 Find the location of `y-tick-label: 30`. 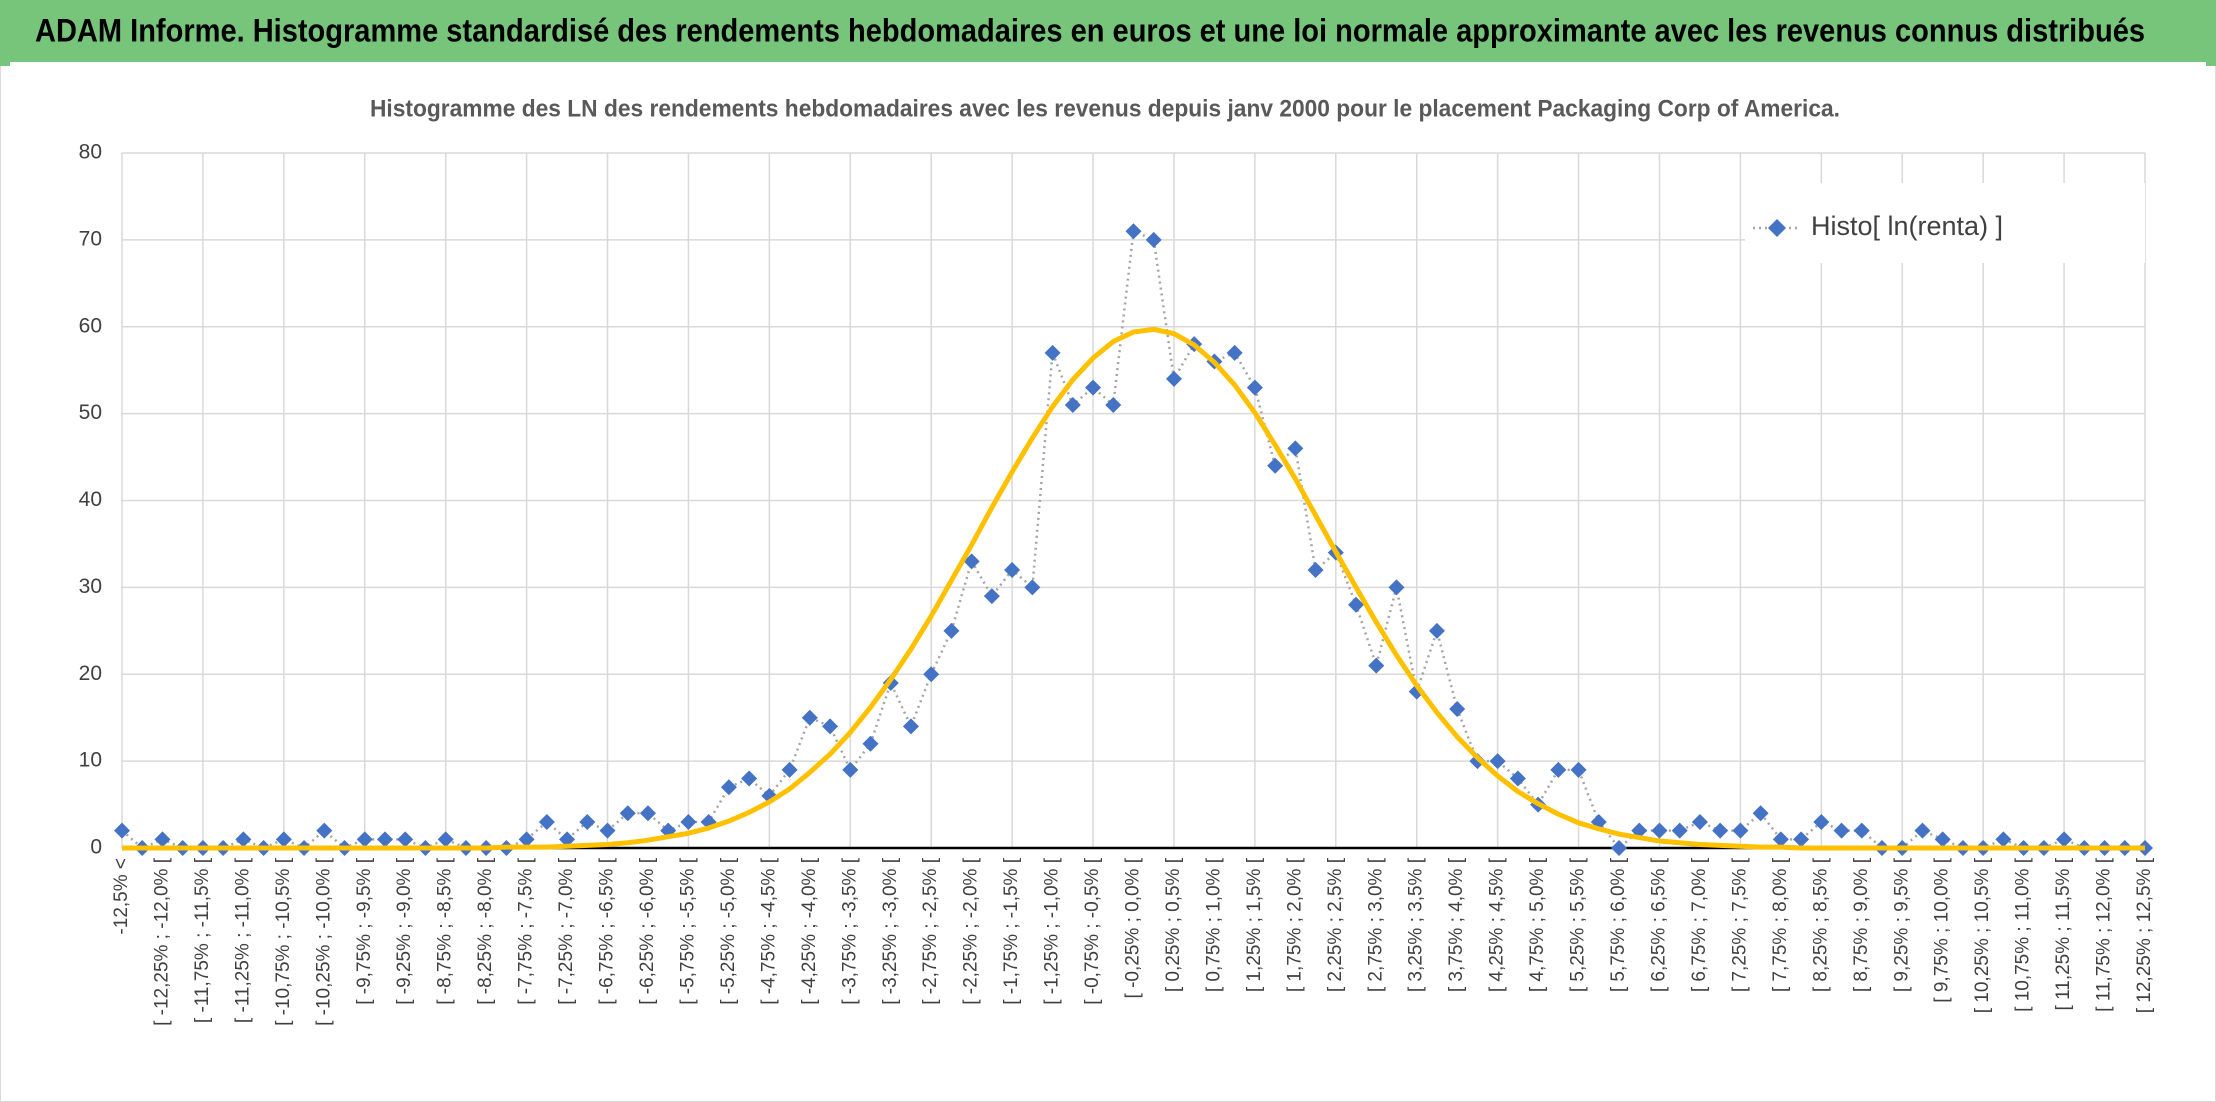

y-tick-label: 30 is located at coordinates (90, 586).